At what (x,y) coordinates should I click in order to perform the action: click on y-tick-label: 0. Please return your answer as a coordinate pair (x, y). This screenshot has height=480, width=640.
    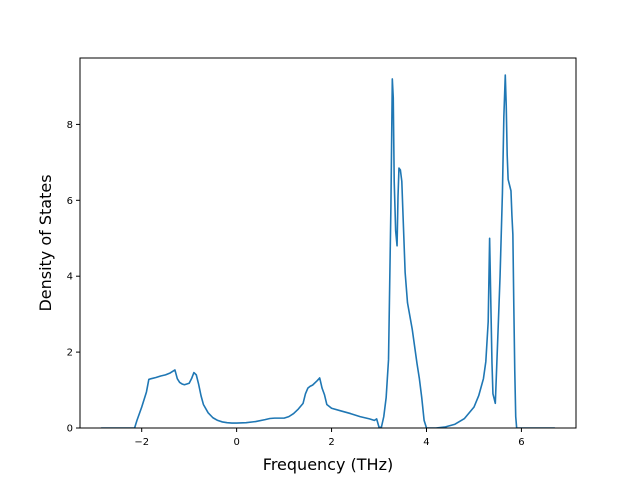
    Looking at the image, I should click on (70, 429).